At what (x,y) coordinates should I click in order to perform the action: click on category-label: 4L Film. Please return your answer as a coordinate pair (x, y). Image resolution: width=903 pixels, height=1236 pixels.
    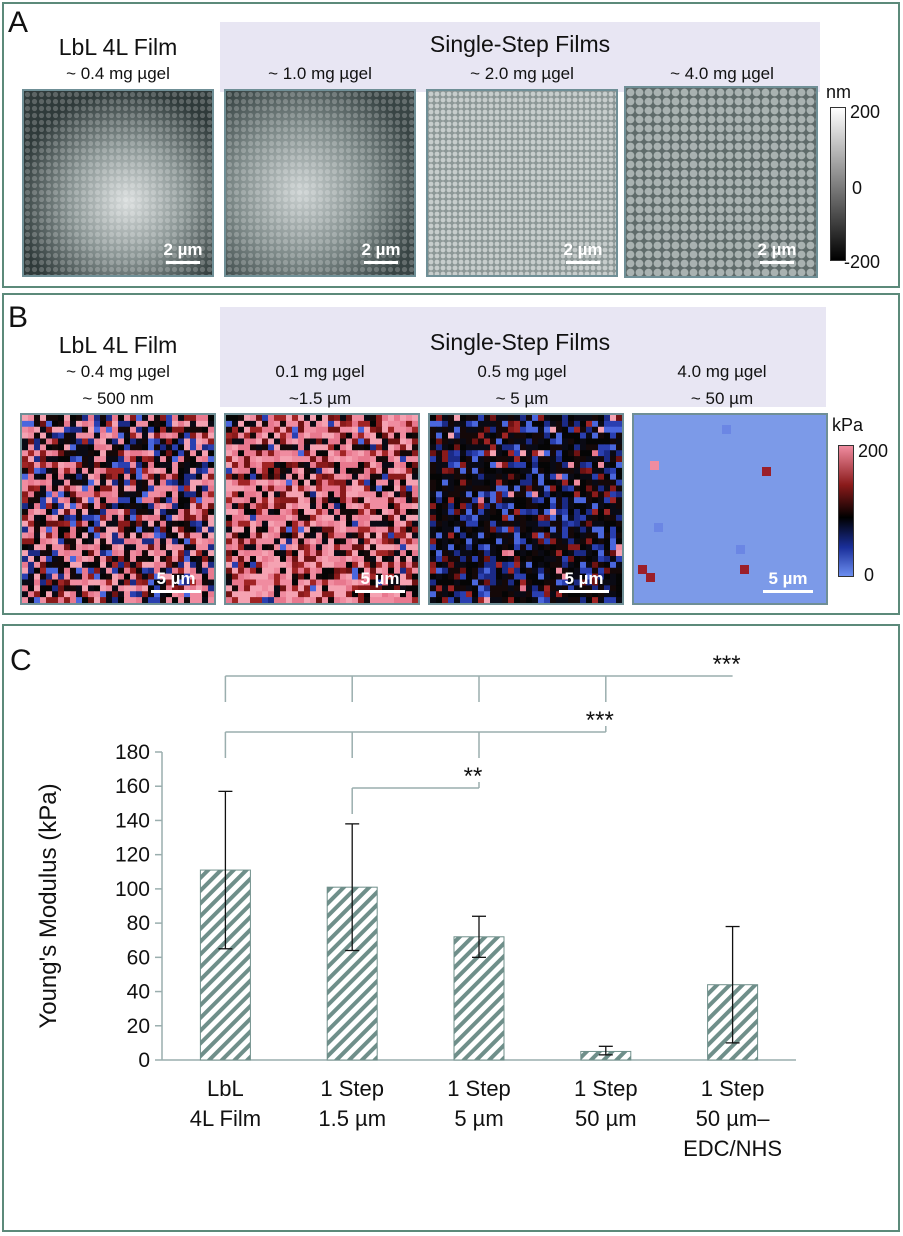
    Looking at the image, I should click on (225, 1118).